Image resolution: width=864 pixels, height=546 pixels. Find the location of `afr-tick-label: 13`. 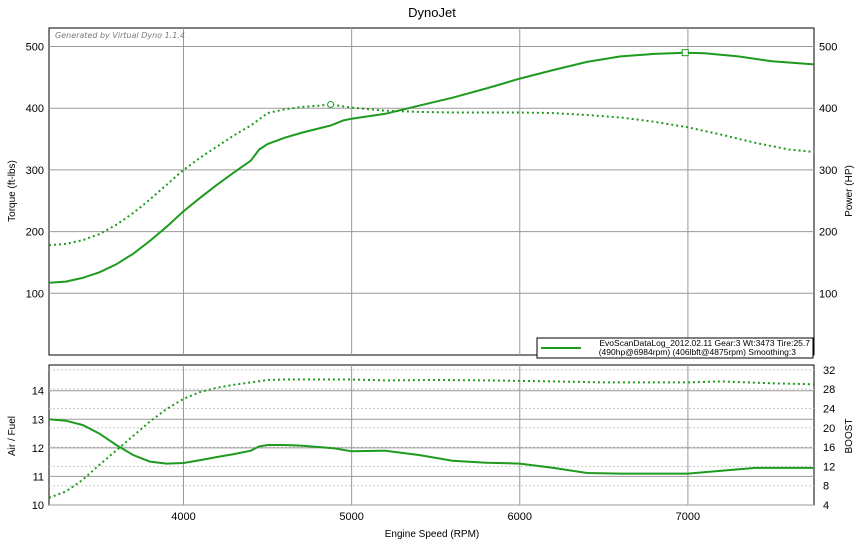

afr-tick-label: 13 is located at coordinates (38, 420).